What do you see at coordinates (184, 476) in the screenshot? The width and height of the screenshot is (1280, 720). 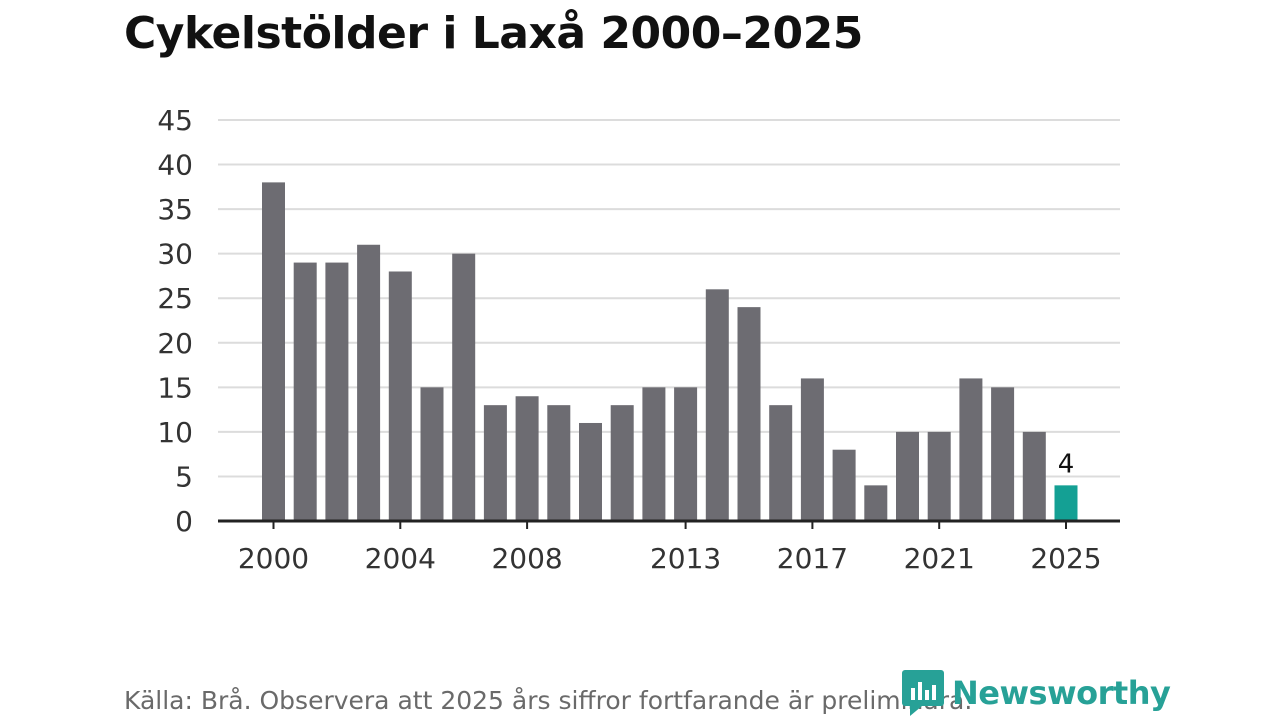 I see `y-tick-label: 5` at bounding box center [184, 476].